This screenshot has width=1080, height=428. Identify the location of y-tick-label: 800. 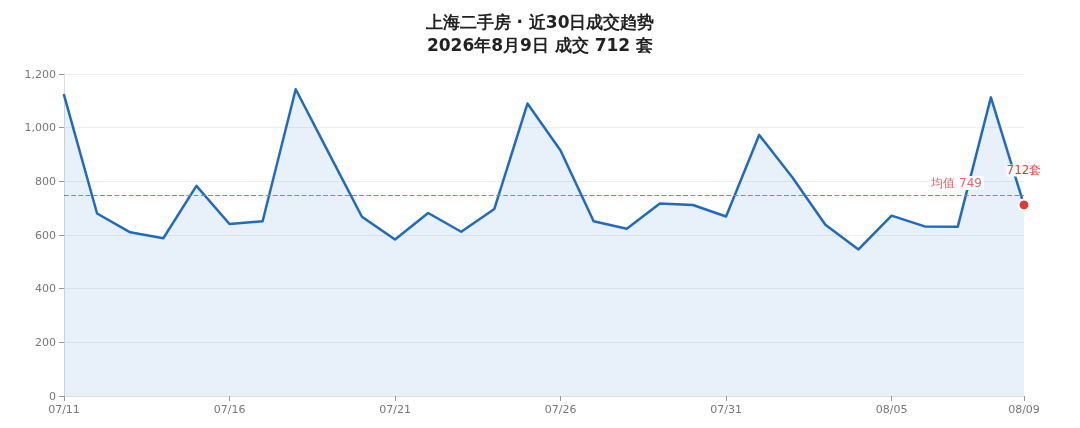
(45, 181).